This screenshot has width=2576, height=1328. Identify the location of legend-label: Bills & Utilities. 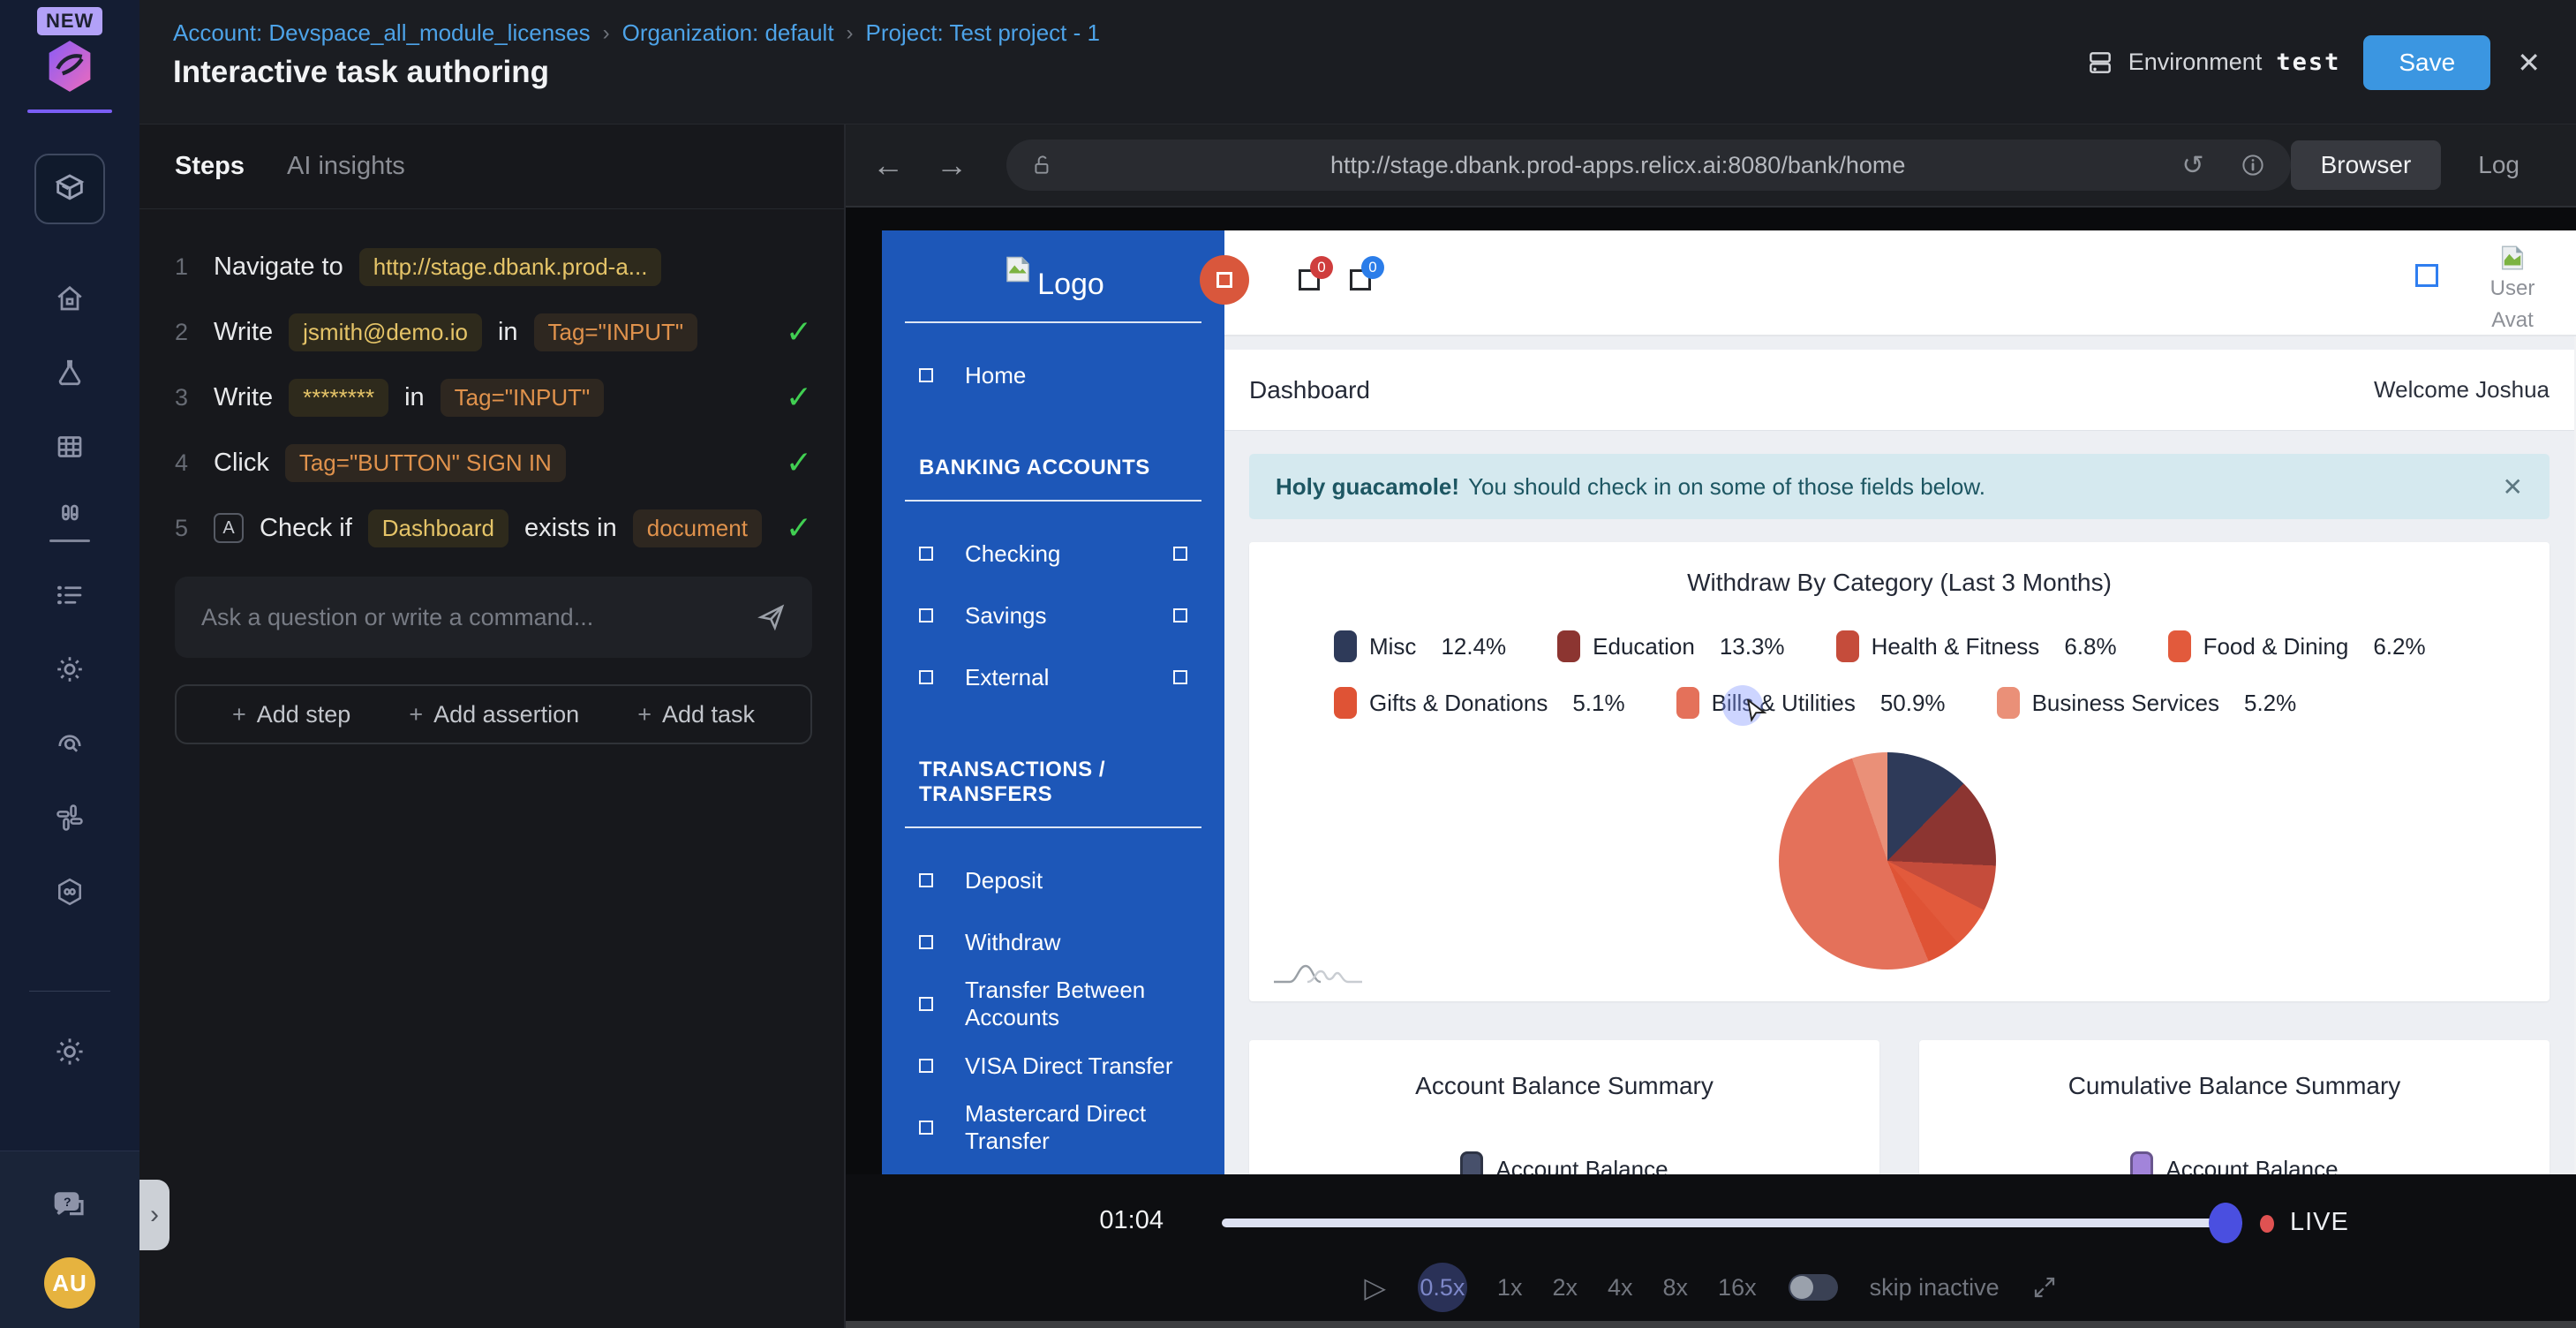
(1784, 702).